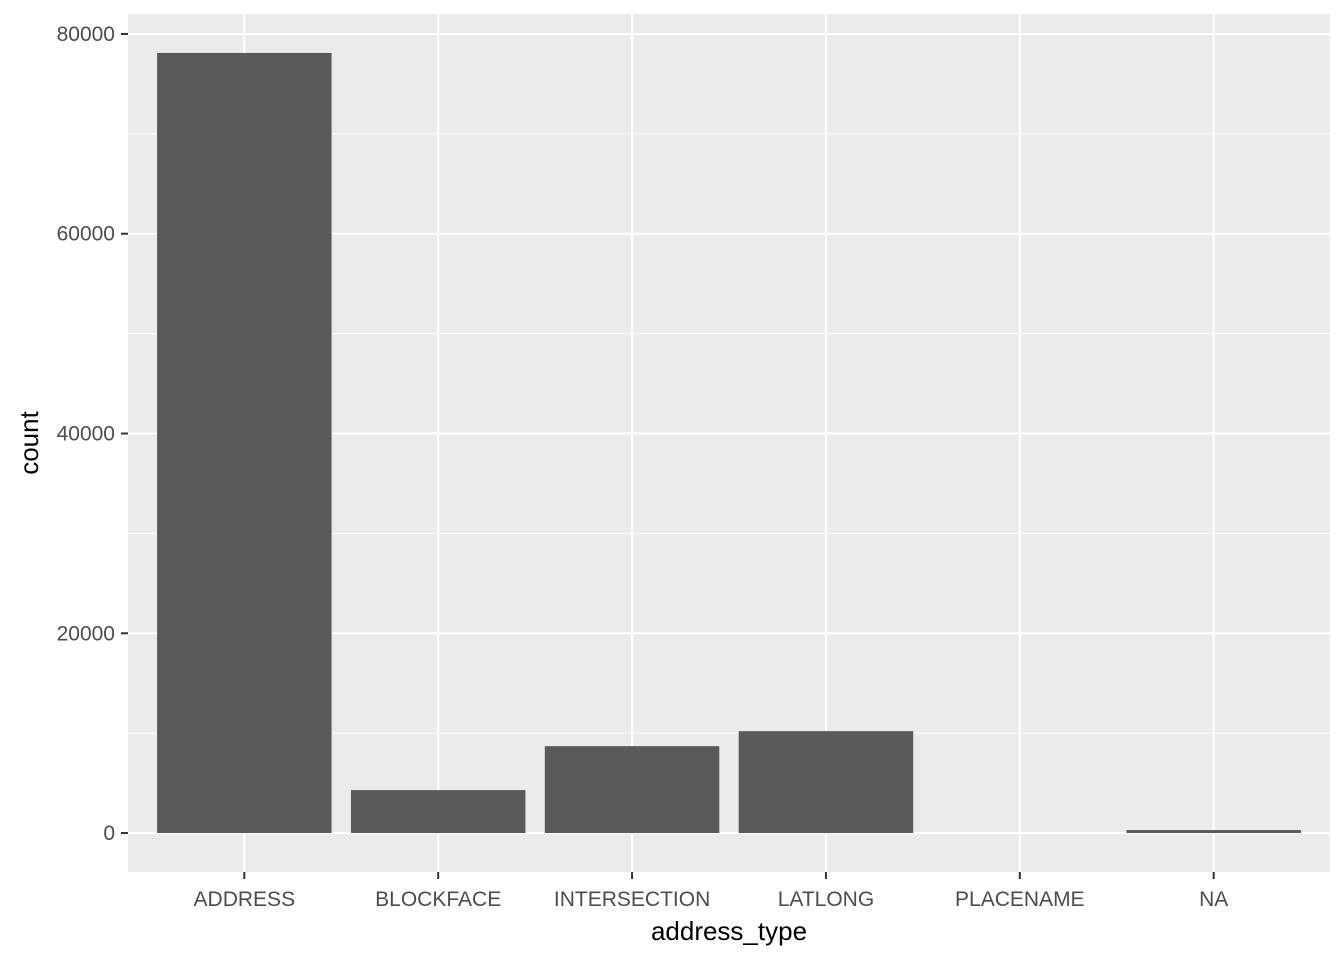 This screenshot has height=960, width=1344. What do you see at coordinates (632, 790) in the screenshot?
I see `bar-intersection` at bounding box center [632, 790].